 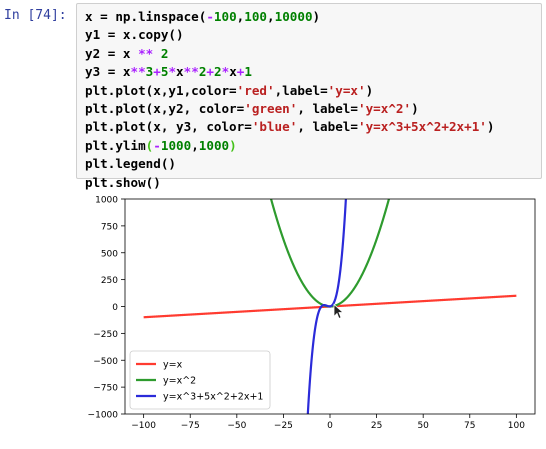 What do you see at coordinates (289, 164) in the screenshot?
I see `code-line: plt.legend()` at bounding box center [289, 164].